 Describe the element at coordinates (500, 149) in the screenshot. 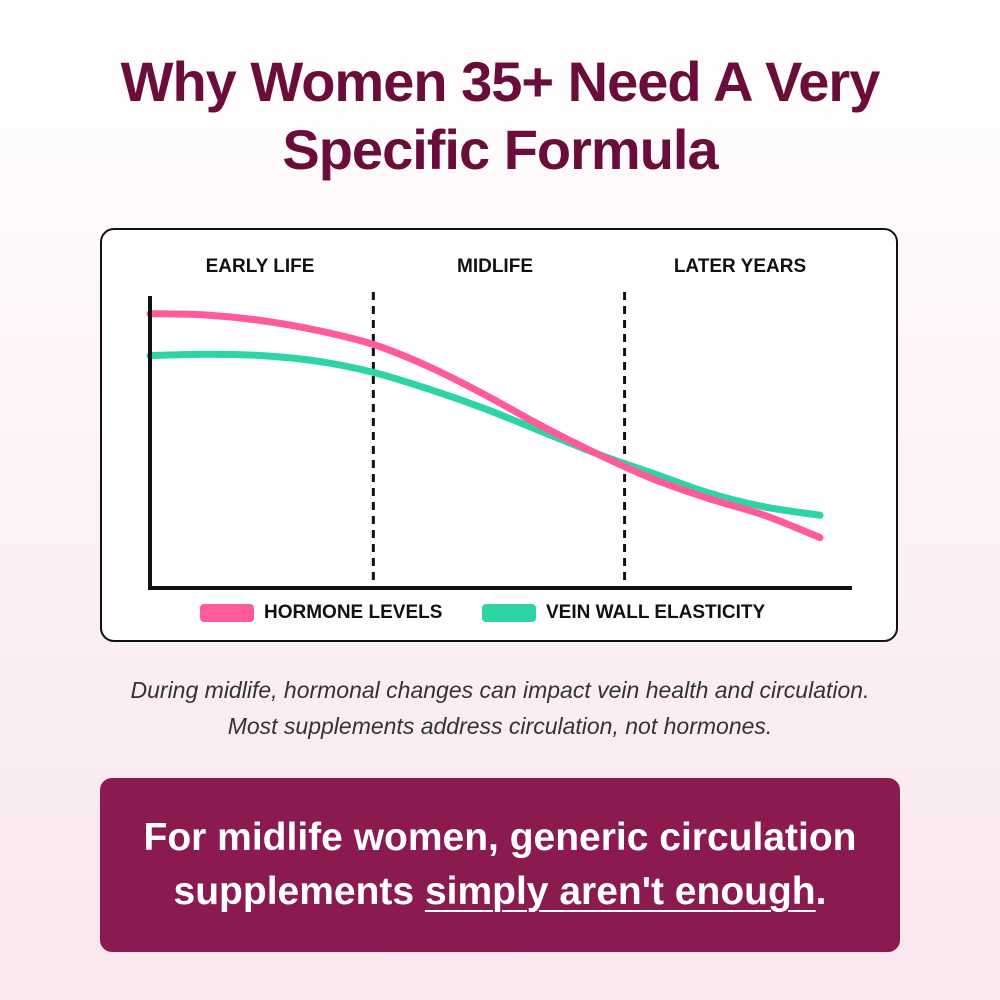

I see `title-line-2: Specific Formula` at that location.